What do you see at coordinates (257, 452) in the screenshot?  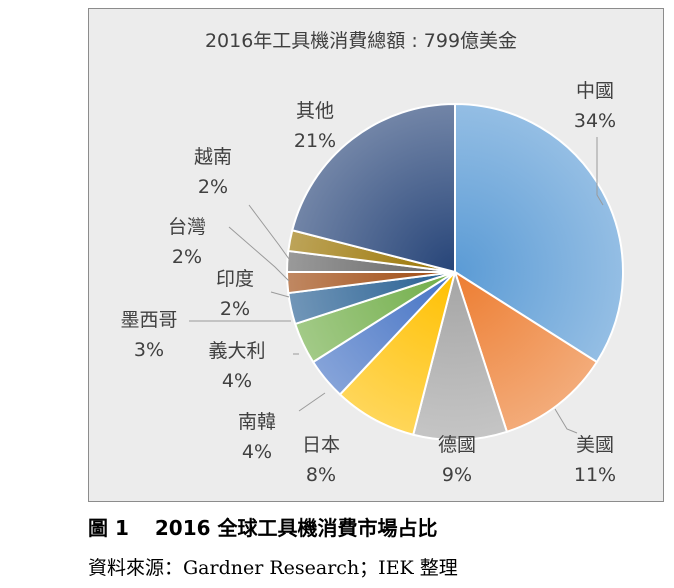 I see `slice-value-south-korea: 4%` at bounding box center [257, 452].